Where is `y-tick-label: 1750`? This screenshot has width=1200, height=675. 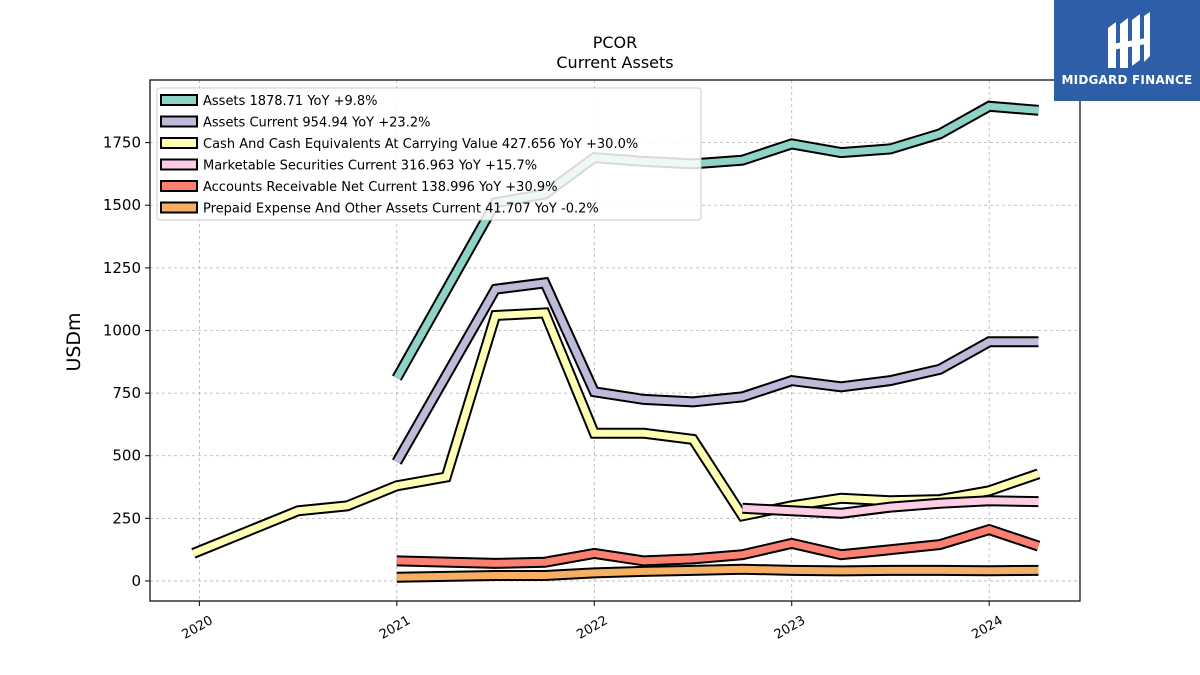
y-tick-label: 1750 is located at coordinates (122, 143).